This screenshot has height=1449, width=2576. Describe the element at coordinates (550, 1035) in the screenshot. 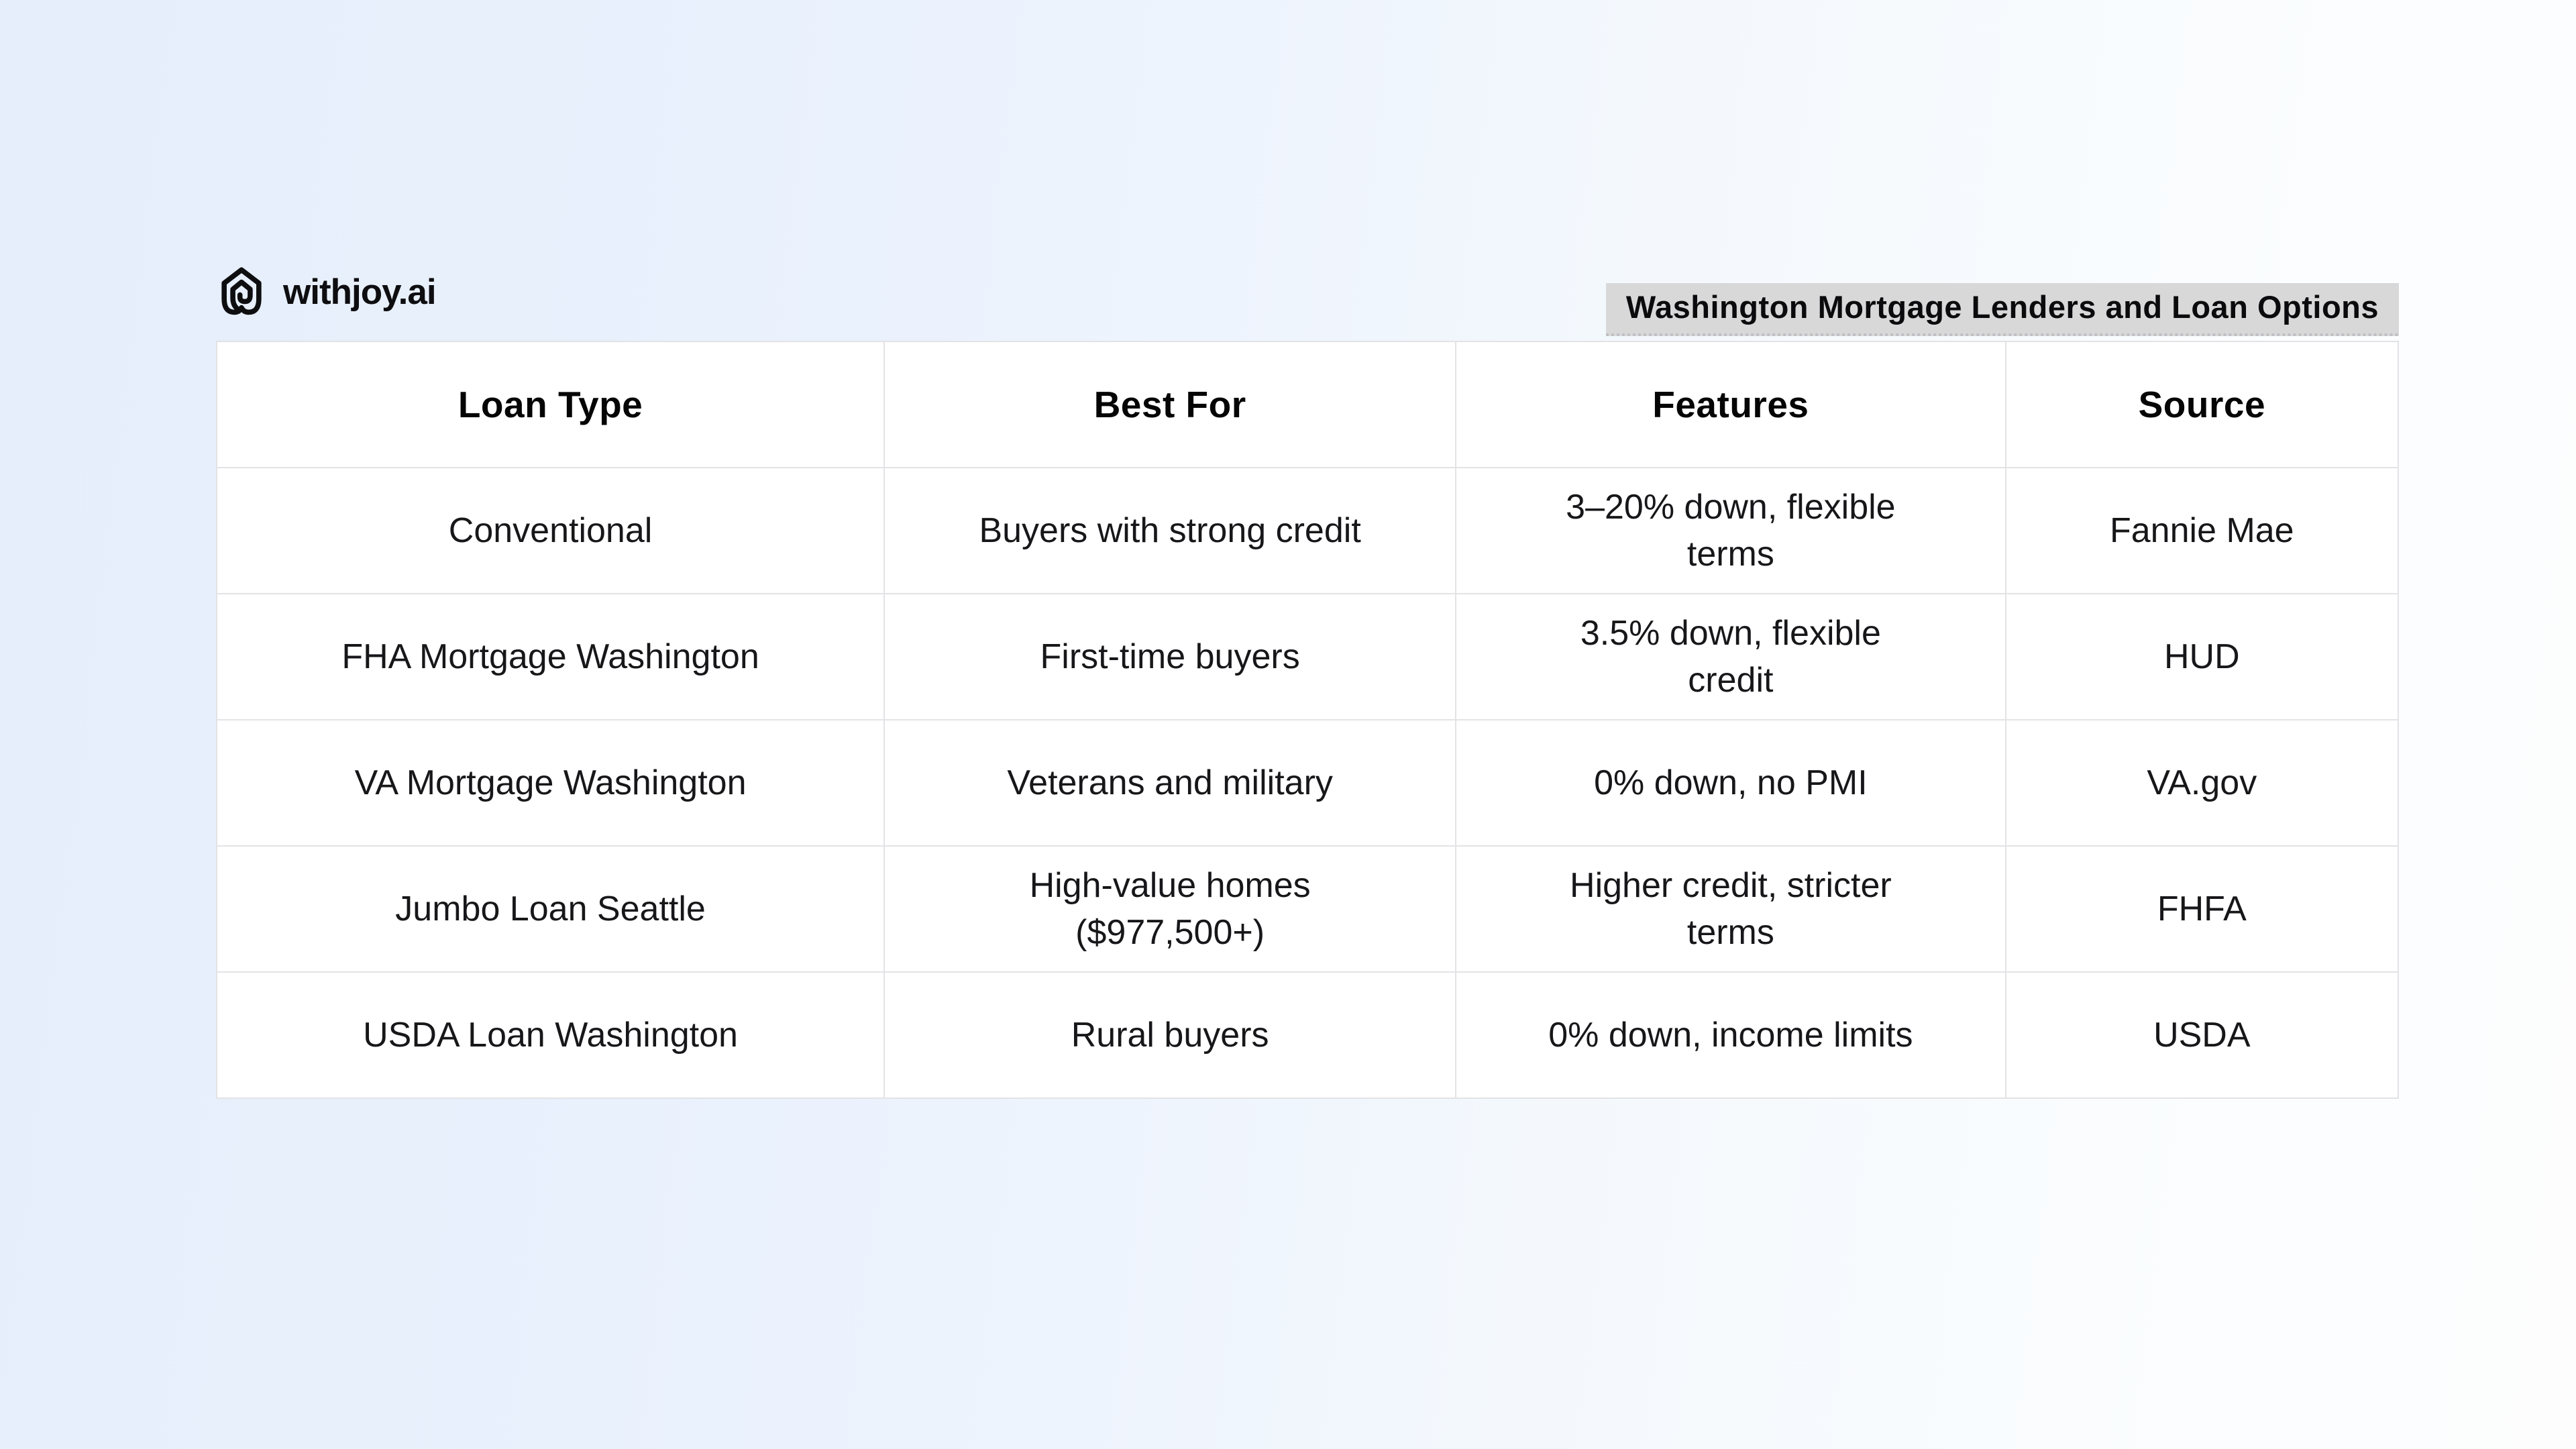

I see `cell-loan-type: USDA Loan Washington` at that location.